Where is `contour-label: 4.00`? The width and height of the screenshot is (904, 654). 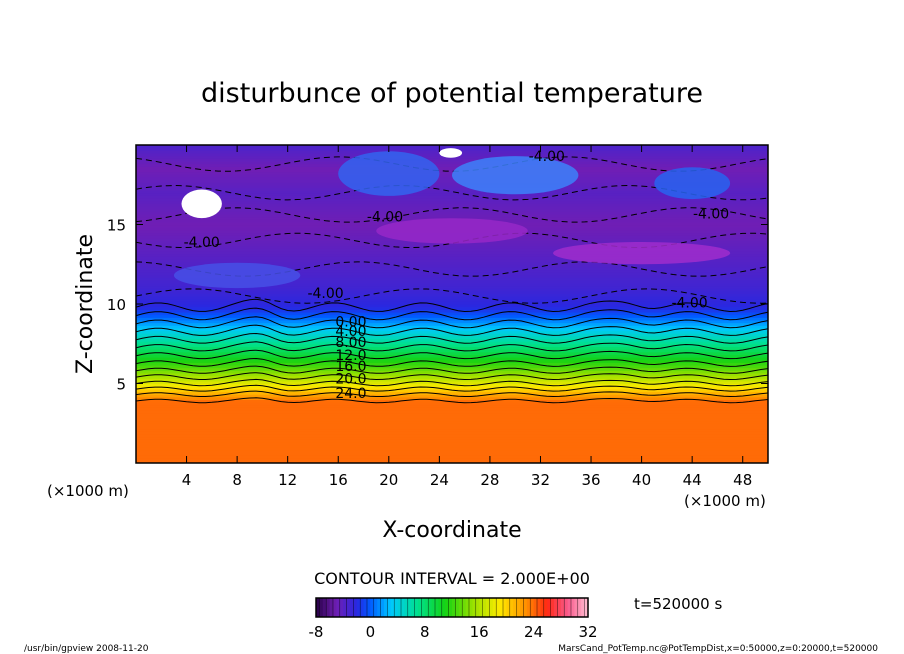
contour-label: 4.00 is located at coordinates (350, 332).